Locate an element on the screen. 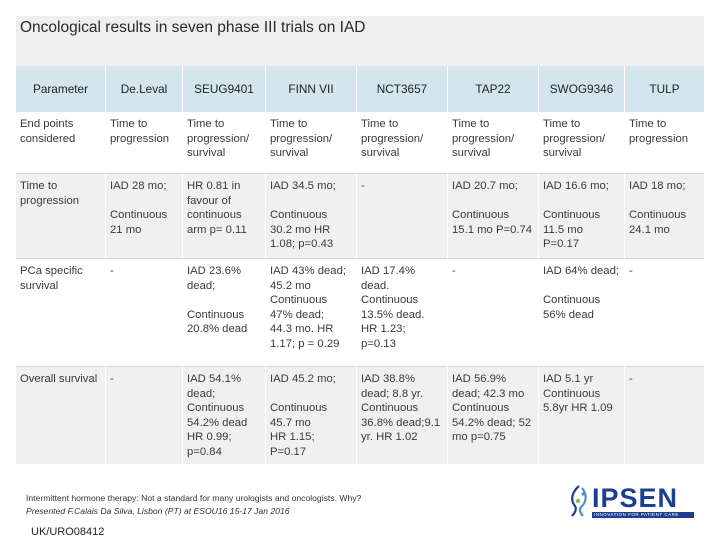  row-label: Overall survival is located at coordinates (60, 415).